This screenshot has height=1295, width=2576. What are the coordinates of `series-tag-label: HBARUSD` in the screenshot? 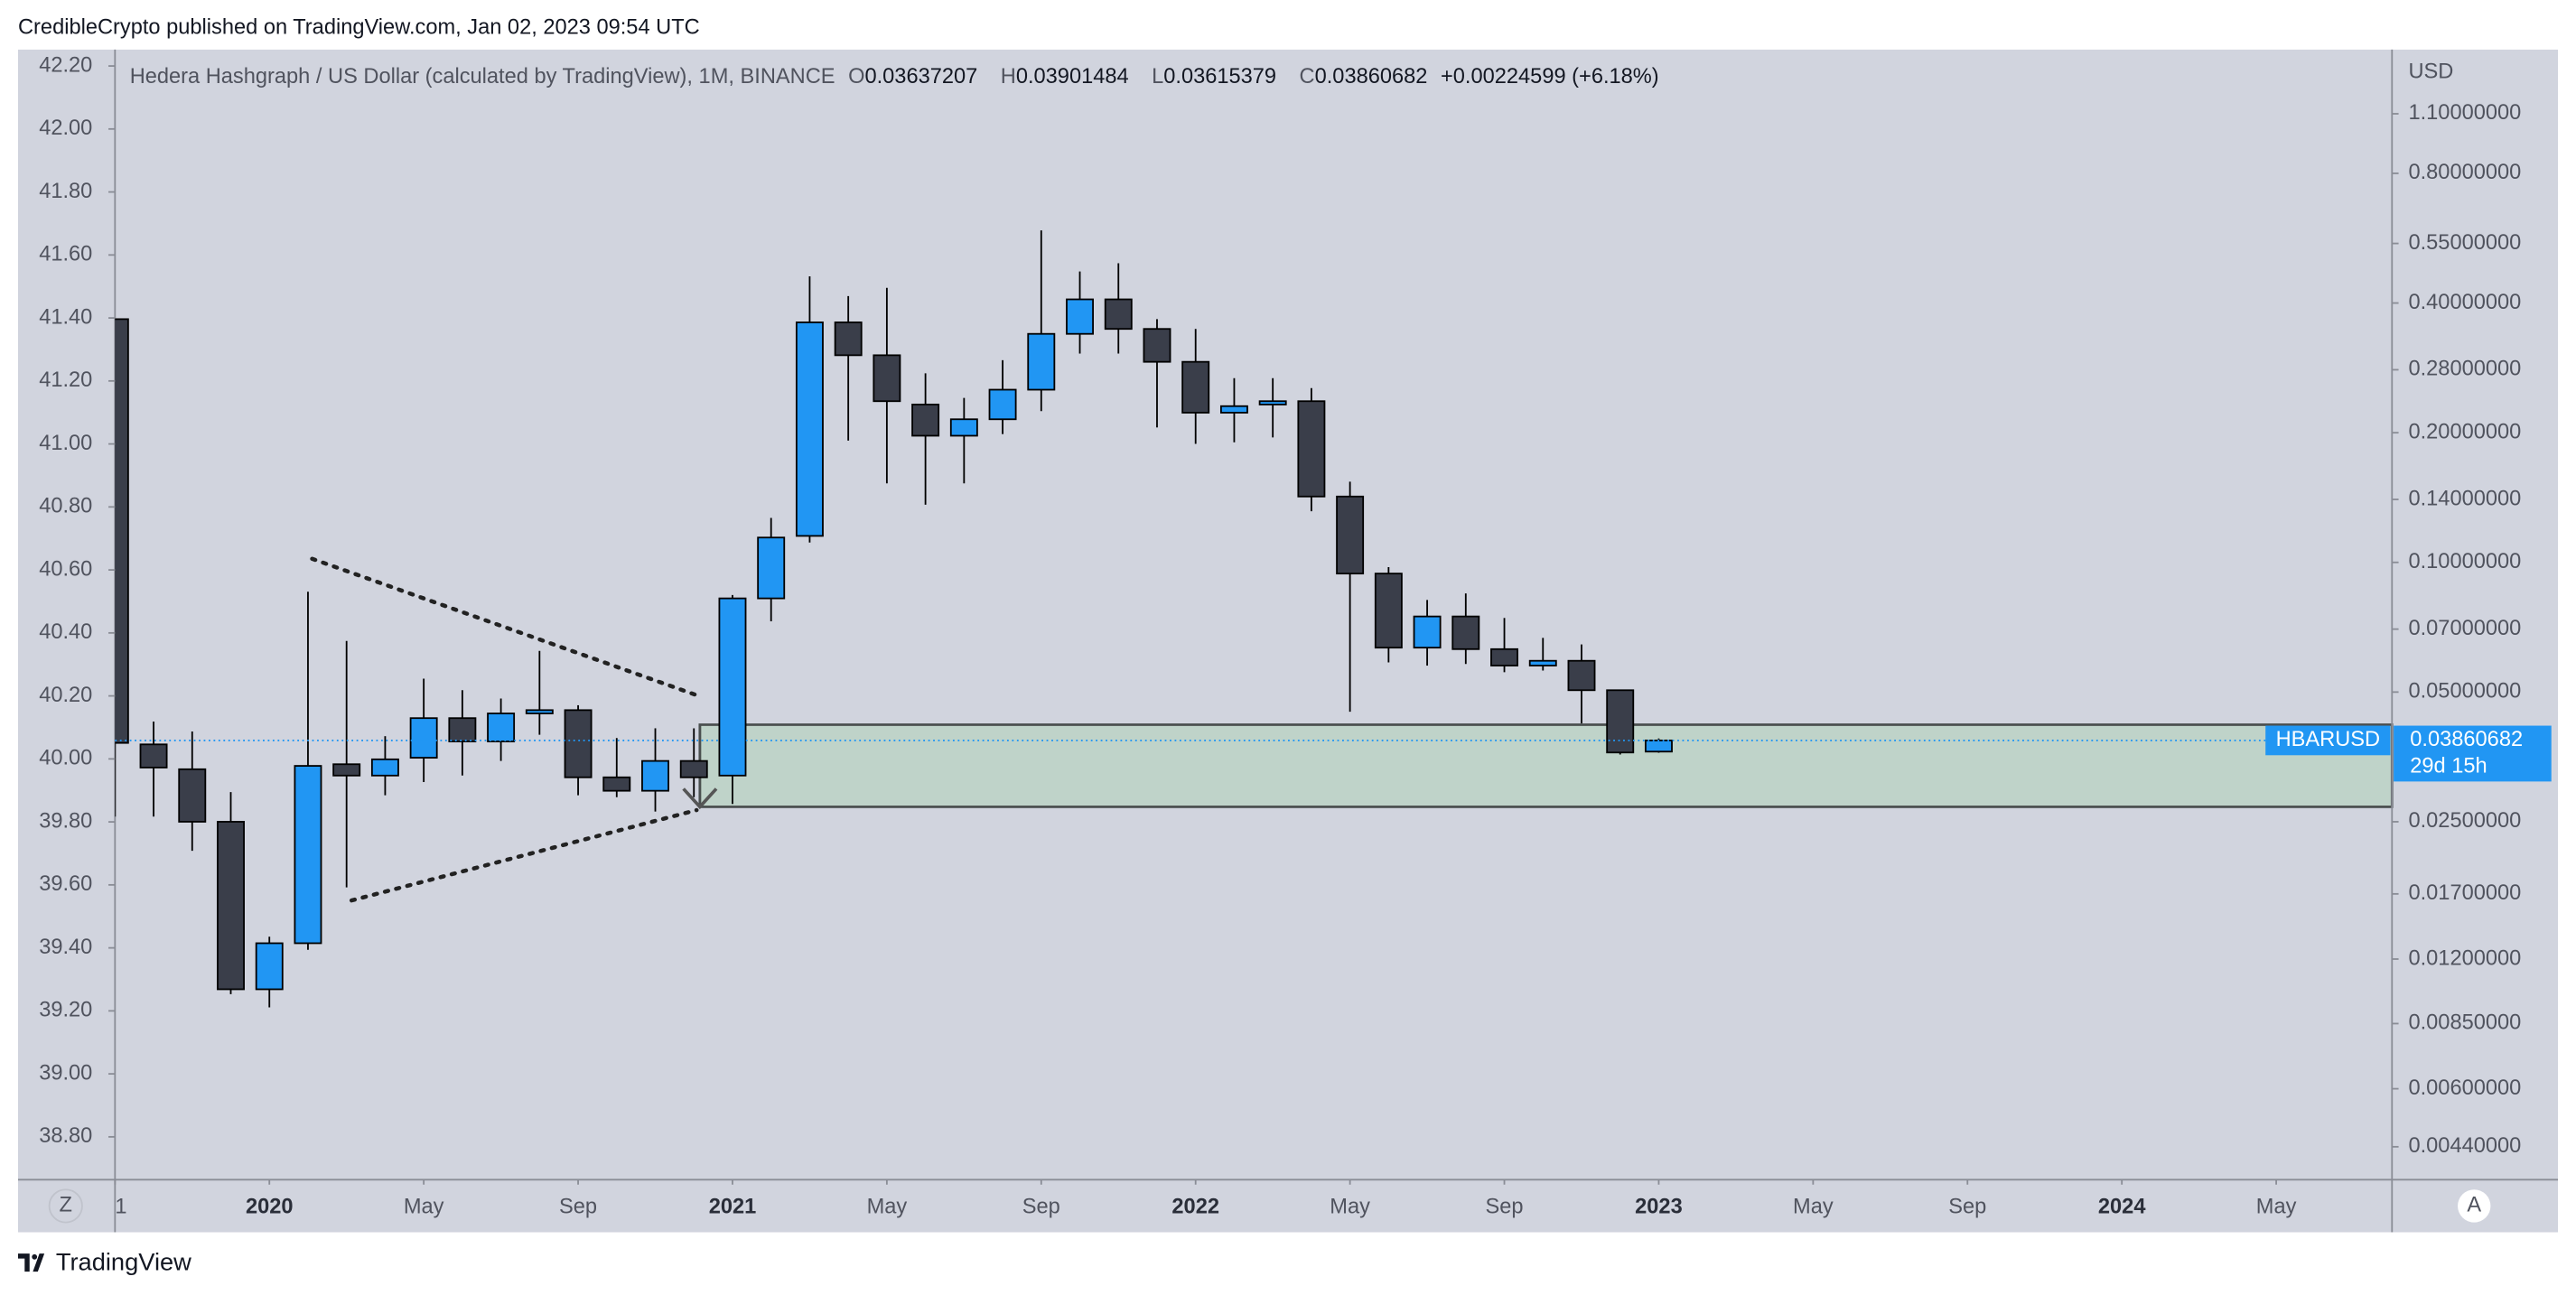 It's located at (2328, 739).